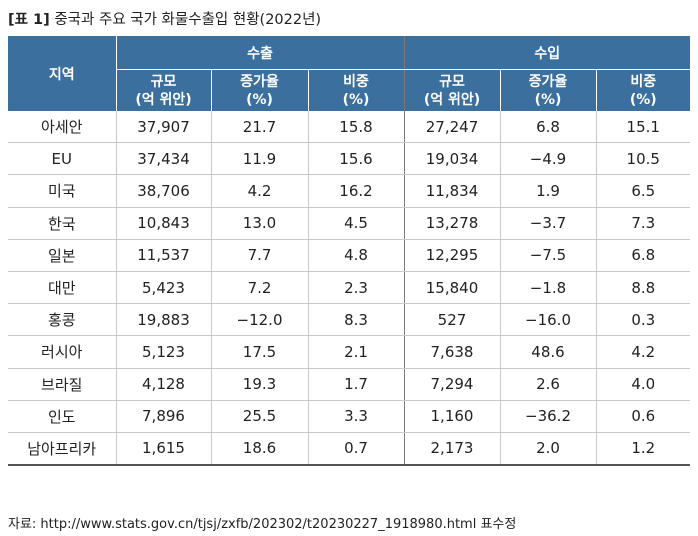 This screenshot has height=536, width=698. What do you see at coordinates (259, 159) in the screenshot?
I see `value-cell: 11.9` at bounding box center [259, 159].